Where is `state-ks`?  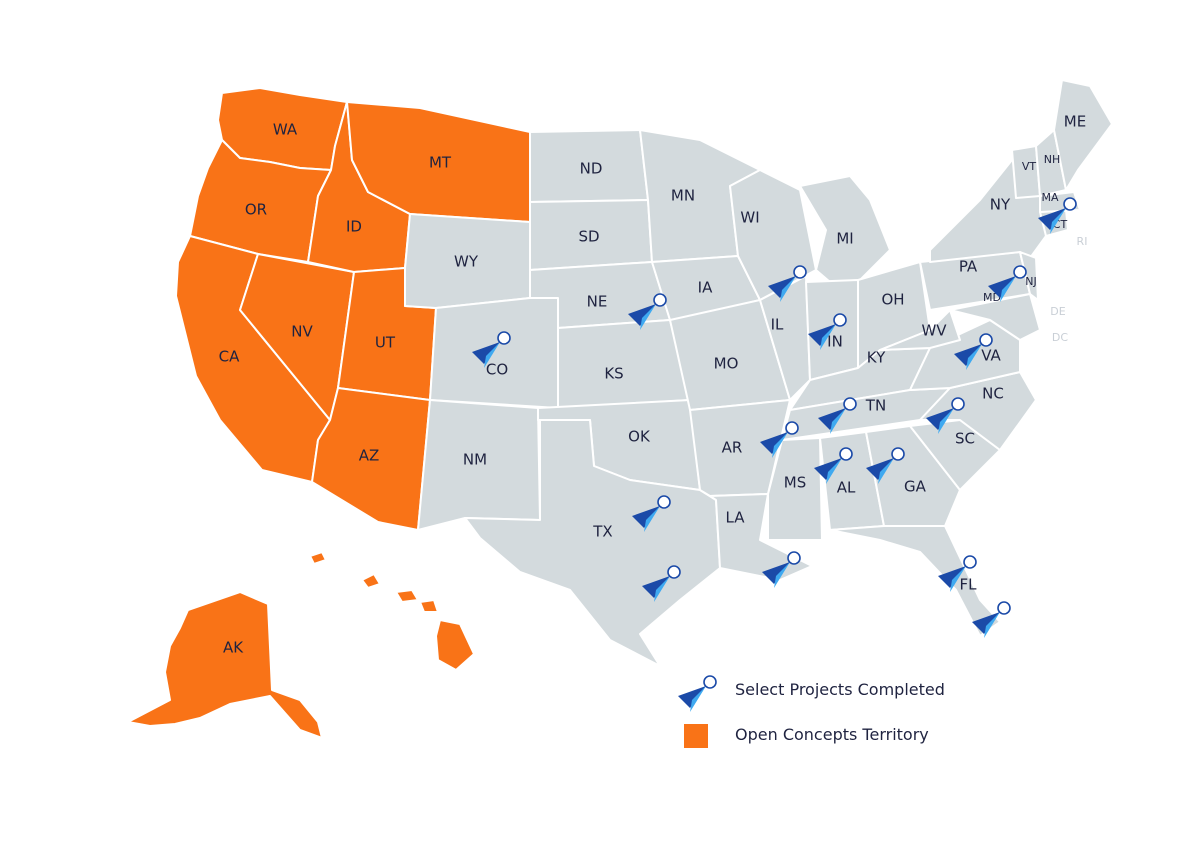 state-ks is located at coordinates (624, 364).